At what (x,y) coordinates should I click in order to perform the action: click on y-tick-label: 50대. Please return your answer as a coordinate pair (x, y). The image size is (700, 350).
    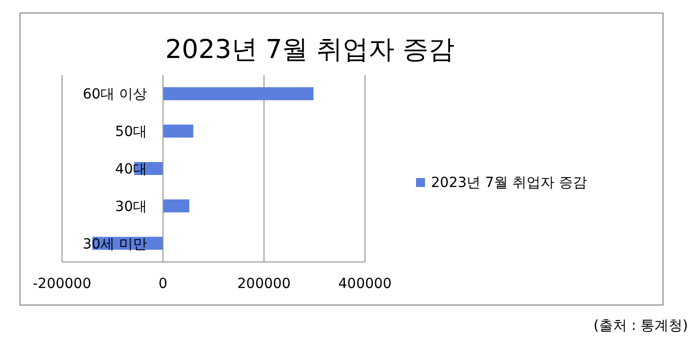
    Looking at the image, I should click on (131, 132).